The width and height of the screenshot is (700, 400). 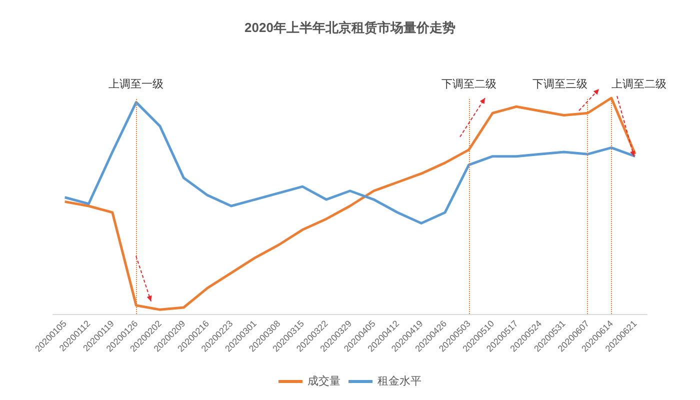 I want to click on ref-line-label: 上调至二级, so click(x=638, y=84).